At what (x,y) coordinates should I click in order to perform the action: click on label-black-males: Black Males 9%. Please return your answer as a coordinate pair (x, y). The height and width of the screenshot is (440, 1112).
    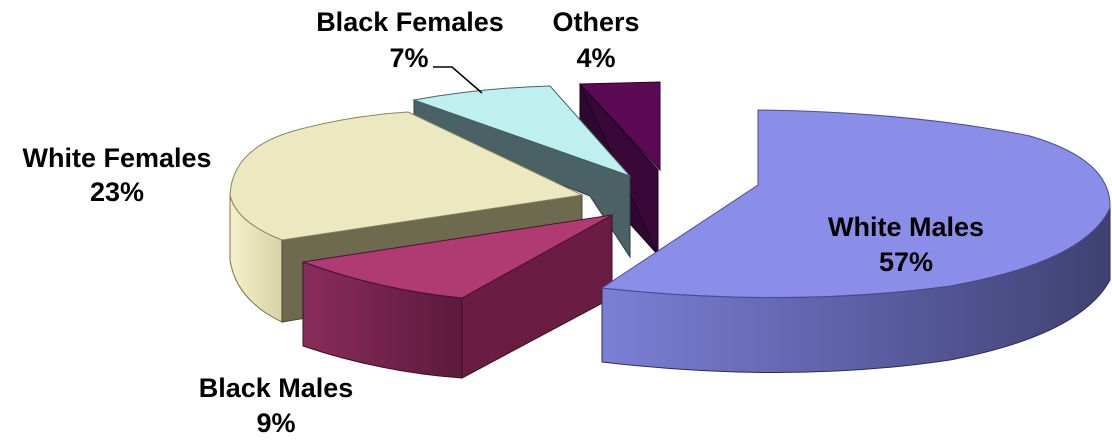
    Looking at the image, I should click on (276, 405).